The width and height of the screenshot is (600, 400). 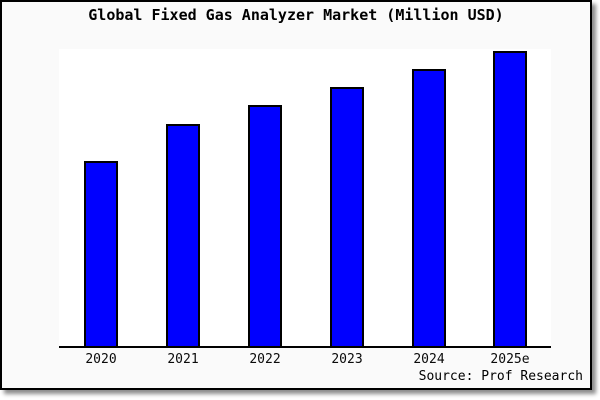 What do you see at coordinates (347, 216) in the screenshot?
I see `bar-2023` at bounding box center [347, 216].